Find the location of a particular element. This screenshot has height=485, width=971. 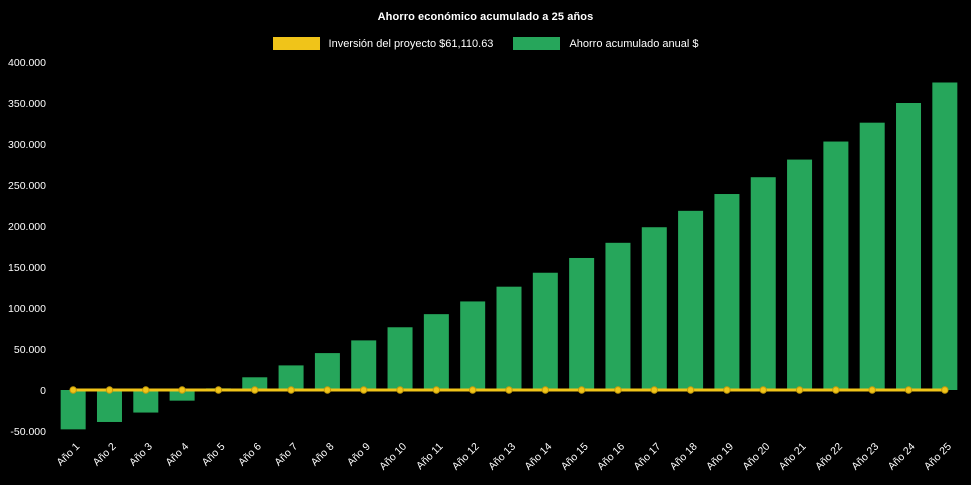

x-axis-tick-label: Año 3 is located at coordinates (141, 455).